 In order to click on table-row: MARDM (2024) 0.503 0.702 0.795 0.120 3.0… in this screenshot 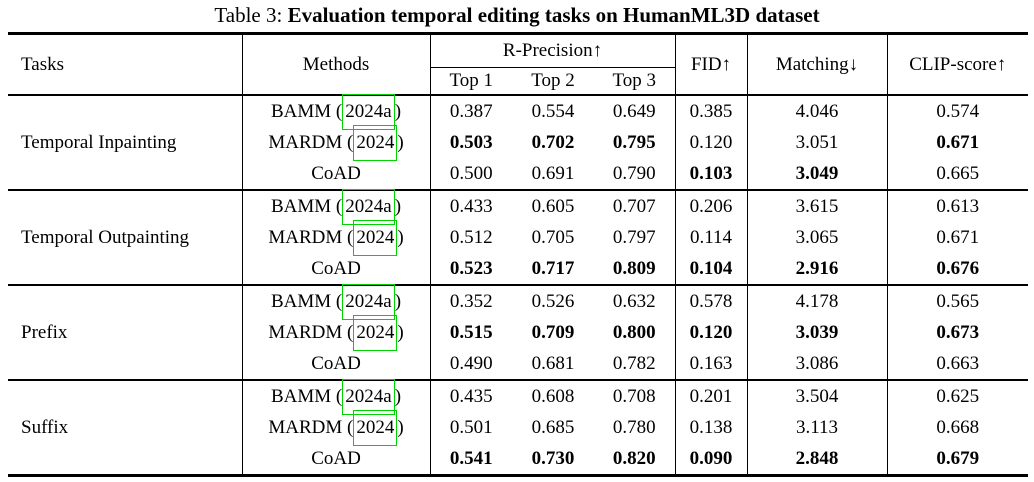, I will do `click(518, 142)`.